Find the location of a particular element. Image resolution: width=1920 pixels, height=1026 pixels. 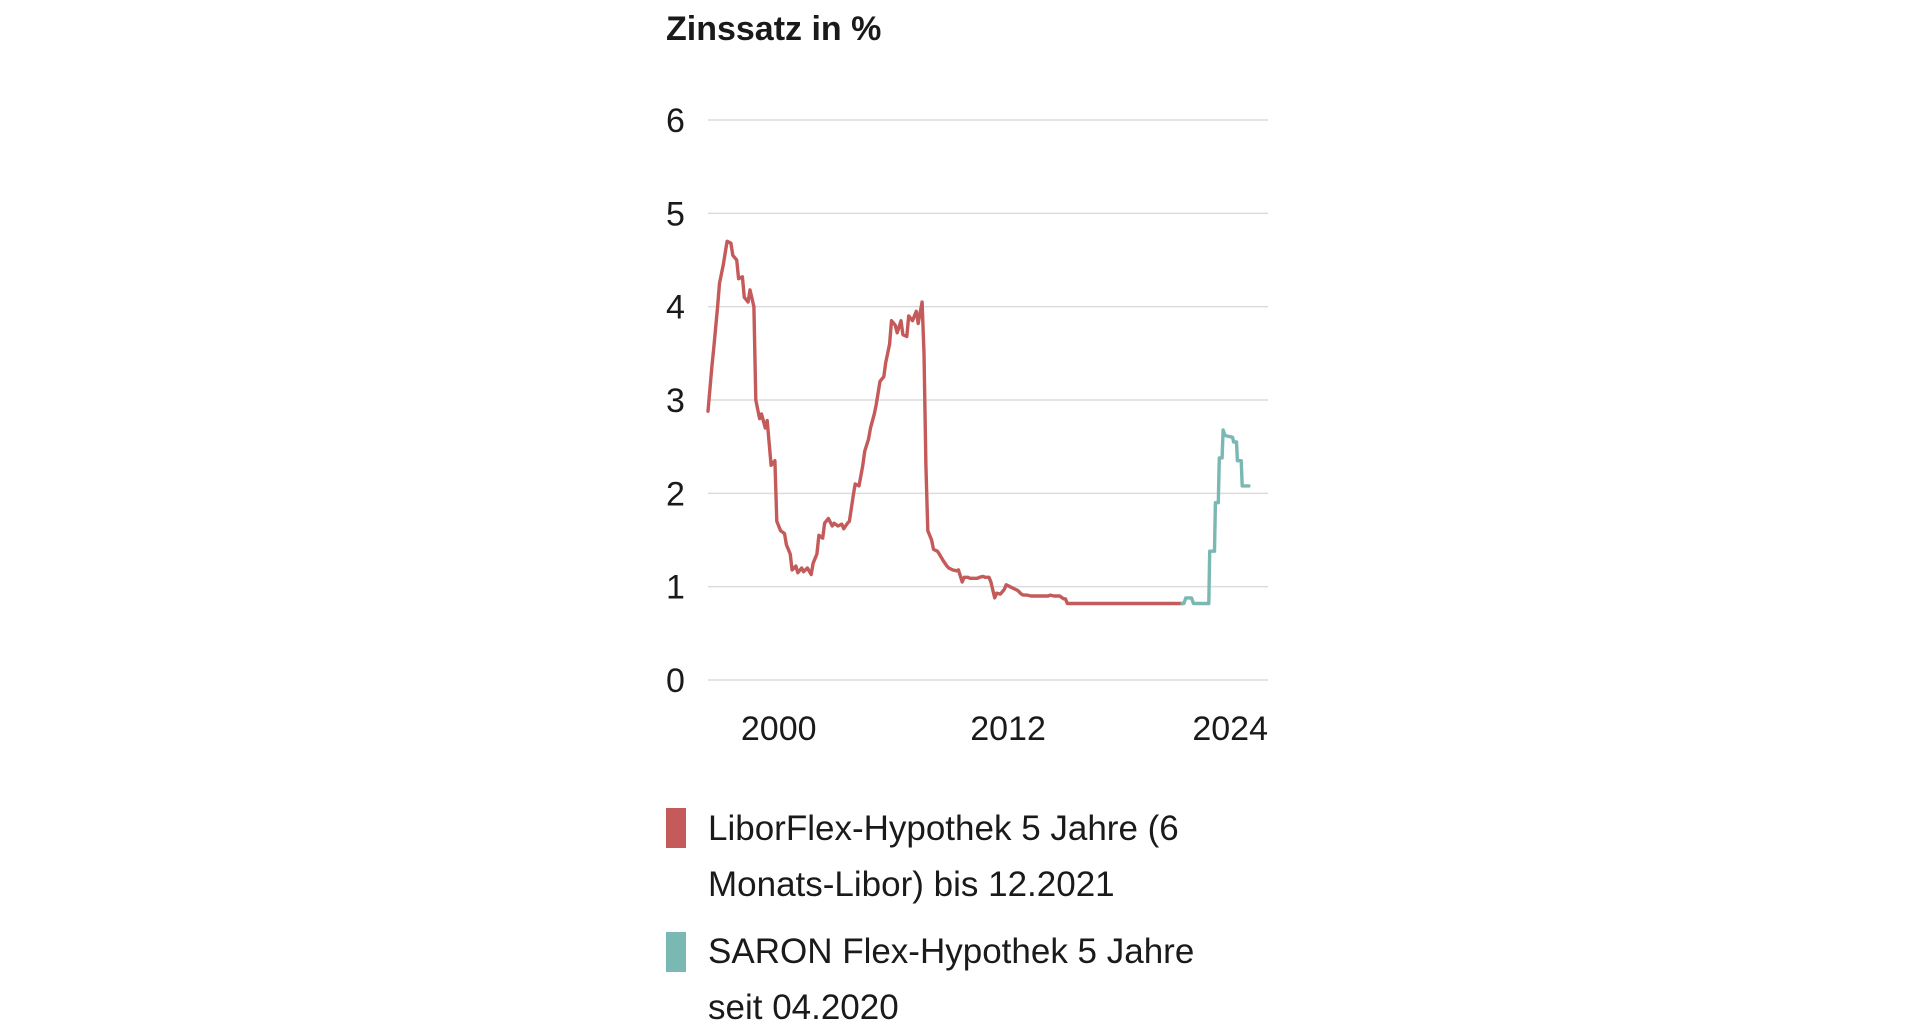

x-tick-label-2000: 2000 is located at coordinates (779, 729).